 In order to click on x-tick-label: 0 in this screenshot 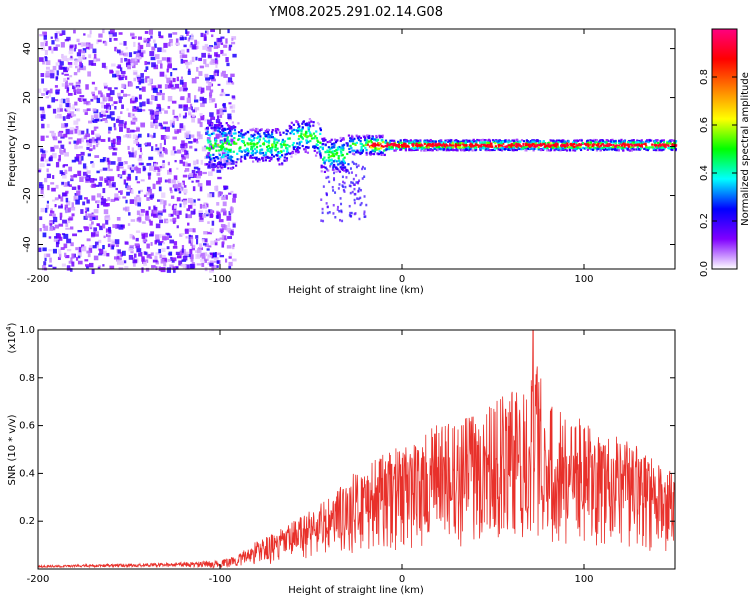, I will do `click(402, 279)`.